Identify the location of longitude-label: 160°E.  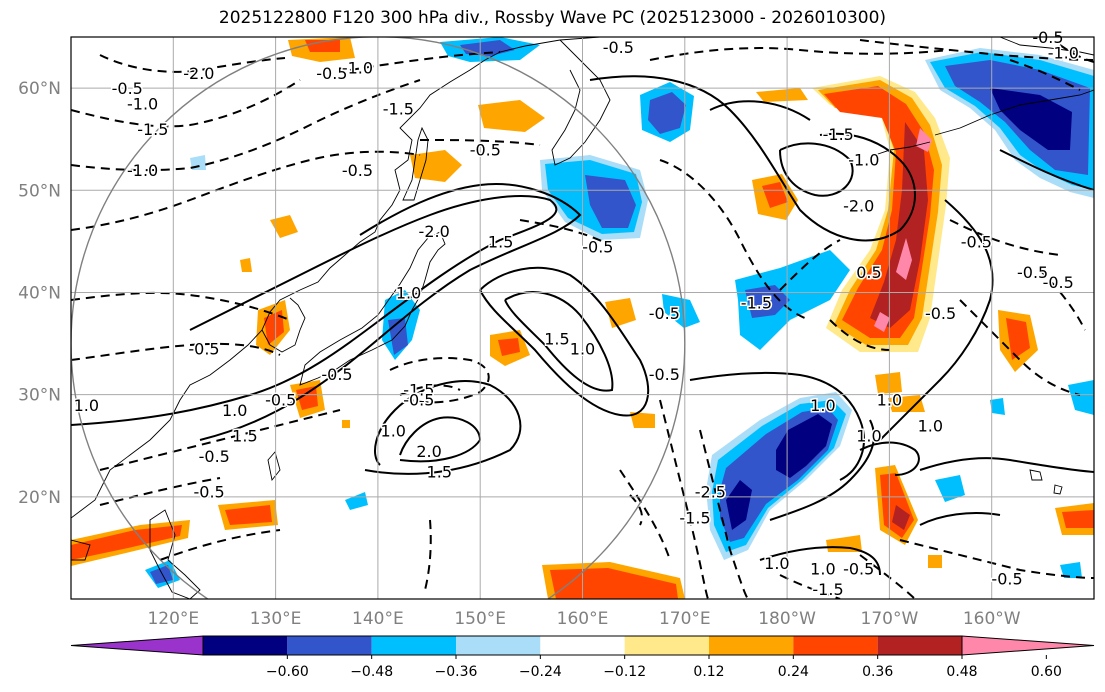
(583, 619).